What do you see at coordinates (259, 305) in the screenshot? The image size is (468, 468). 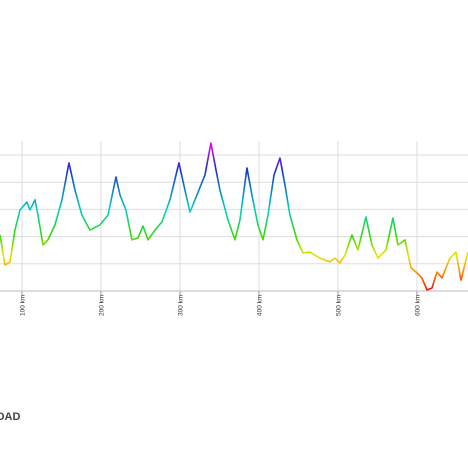 I see `x-tick-label: 400 km` at bounding box center [259, 305].